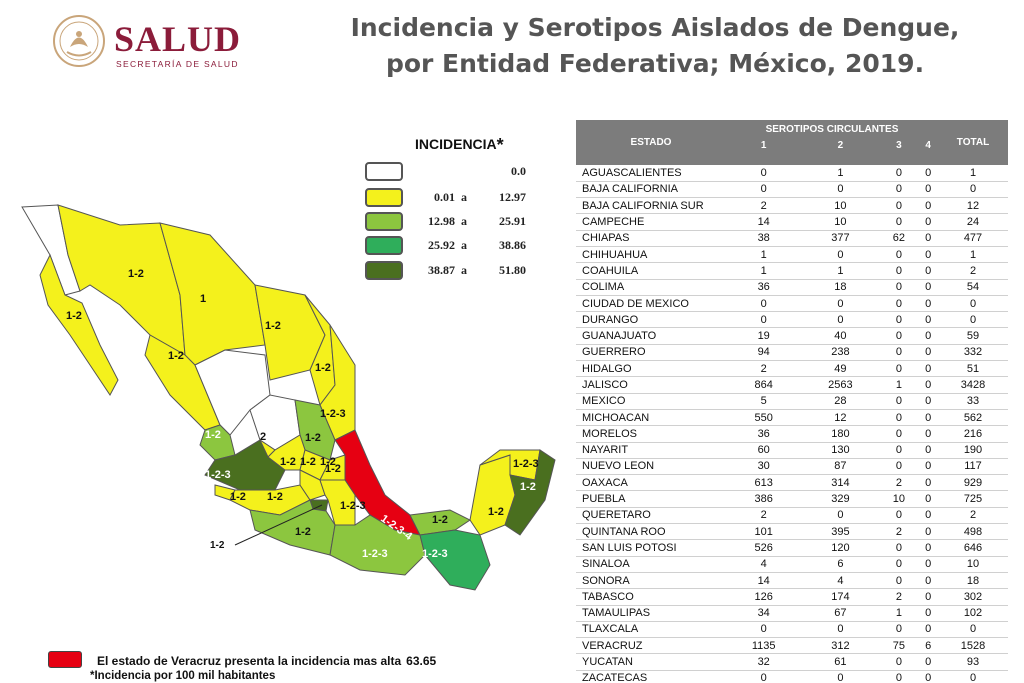 The width and height of the screenshot is (1024, 683). Describe the element at coordinates (792, 206) in the screenshot. I see `table-row: BAJA CALIFORNIA SUR 2 10 0 0 12` at that location.